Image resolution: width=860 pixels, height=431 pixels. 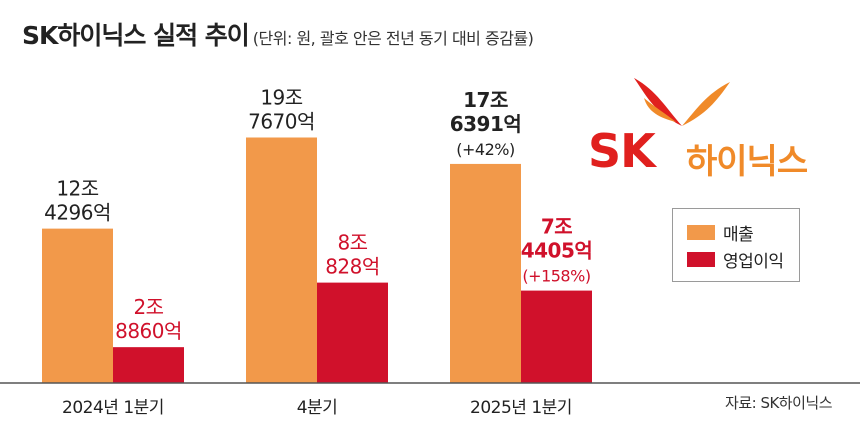 I want to click on logo-name-text: 하이닉스, so click(x=747, y=162).